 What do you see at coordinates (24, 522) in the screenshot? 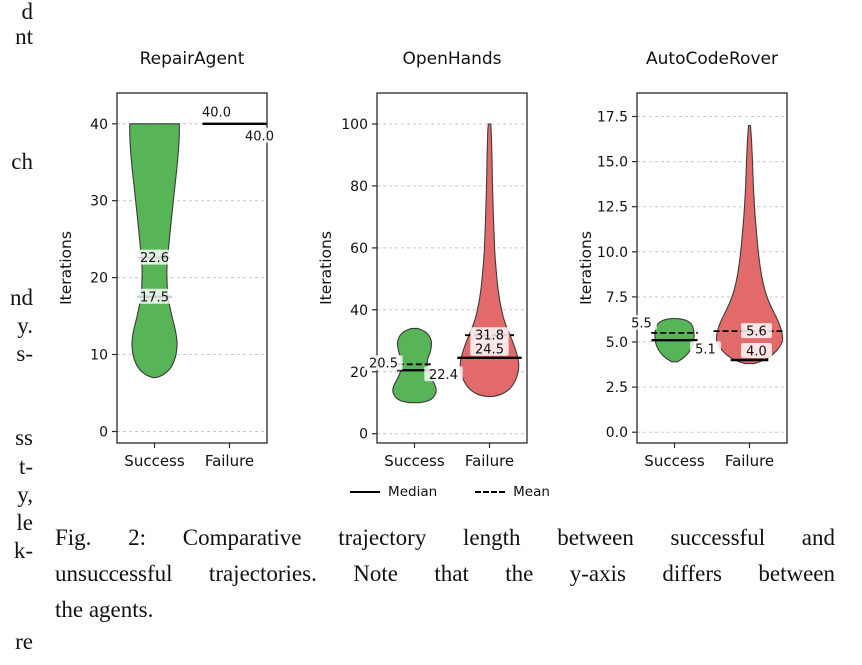
I see `column-text-fragment: le` at bounding box center [24, 522].